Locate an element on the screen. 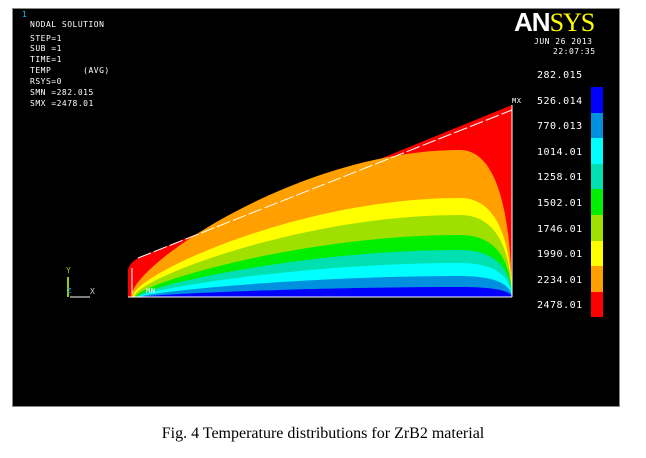 The width and height of the screenshot is (646, 458). sub-text: SUB =1 is located at coordinates (46, 48).